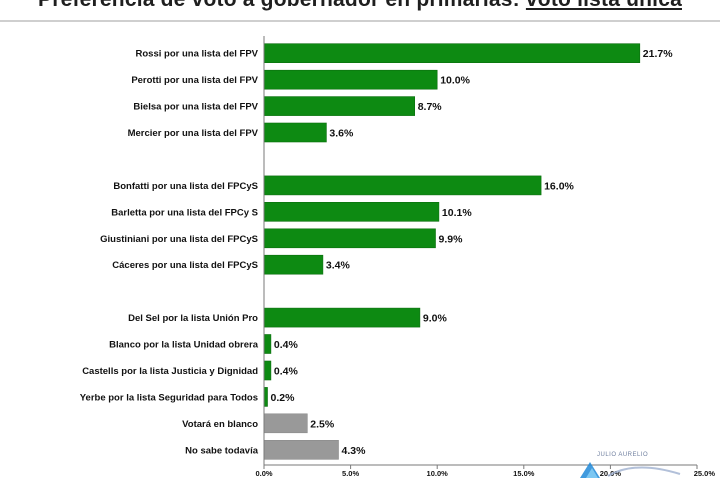 Image resolution: width=720 pixels, height=480 pixels. What do you see at coordinates (185, 186) in the screenshot?
I see `category-label-6: Bonfatti por una lista del FPCyS` at bounding box center [185, 186].